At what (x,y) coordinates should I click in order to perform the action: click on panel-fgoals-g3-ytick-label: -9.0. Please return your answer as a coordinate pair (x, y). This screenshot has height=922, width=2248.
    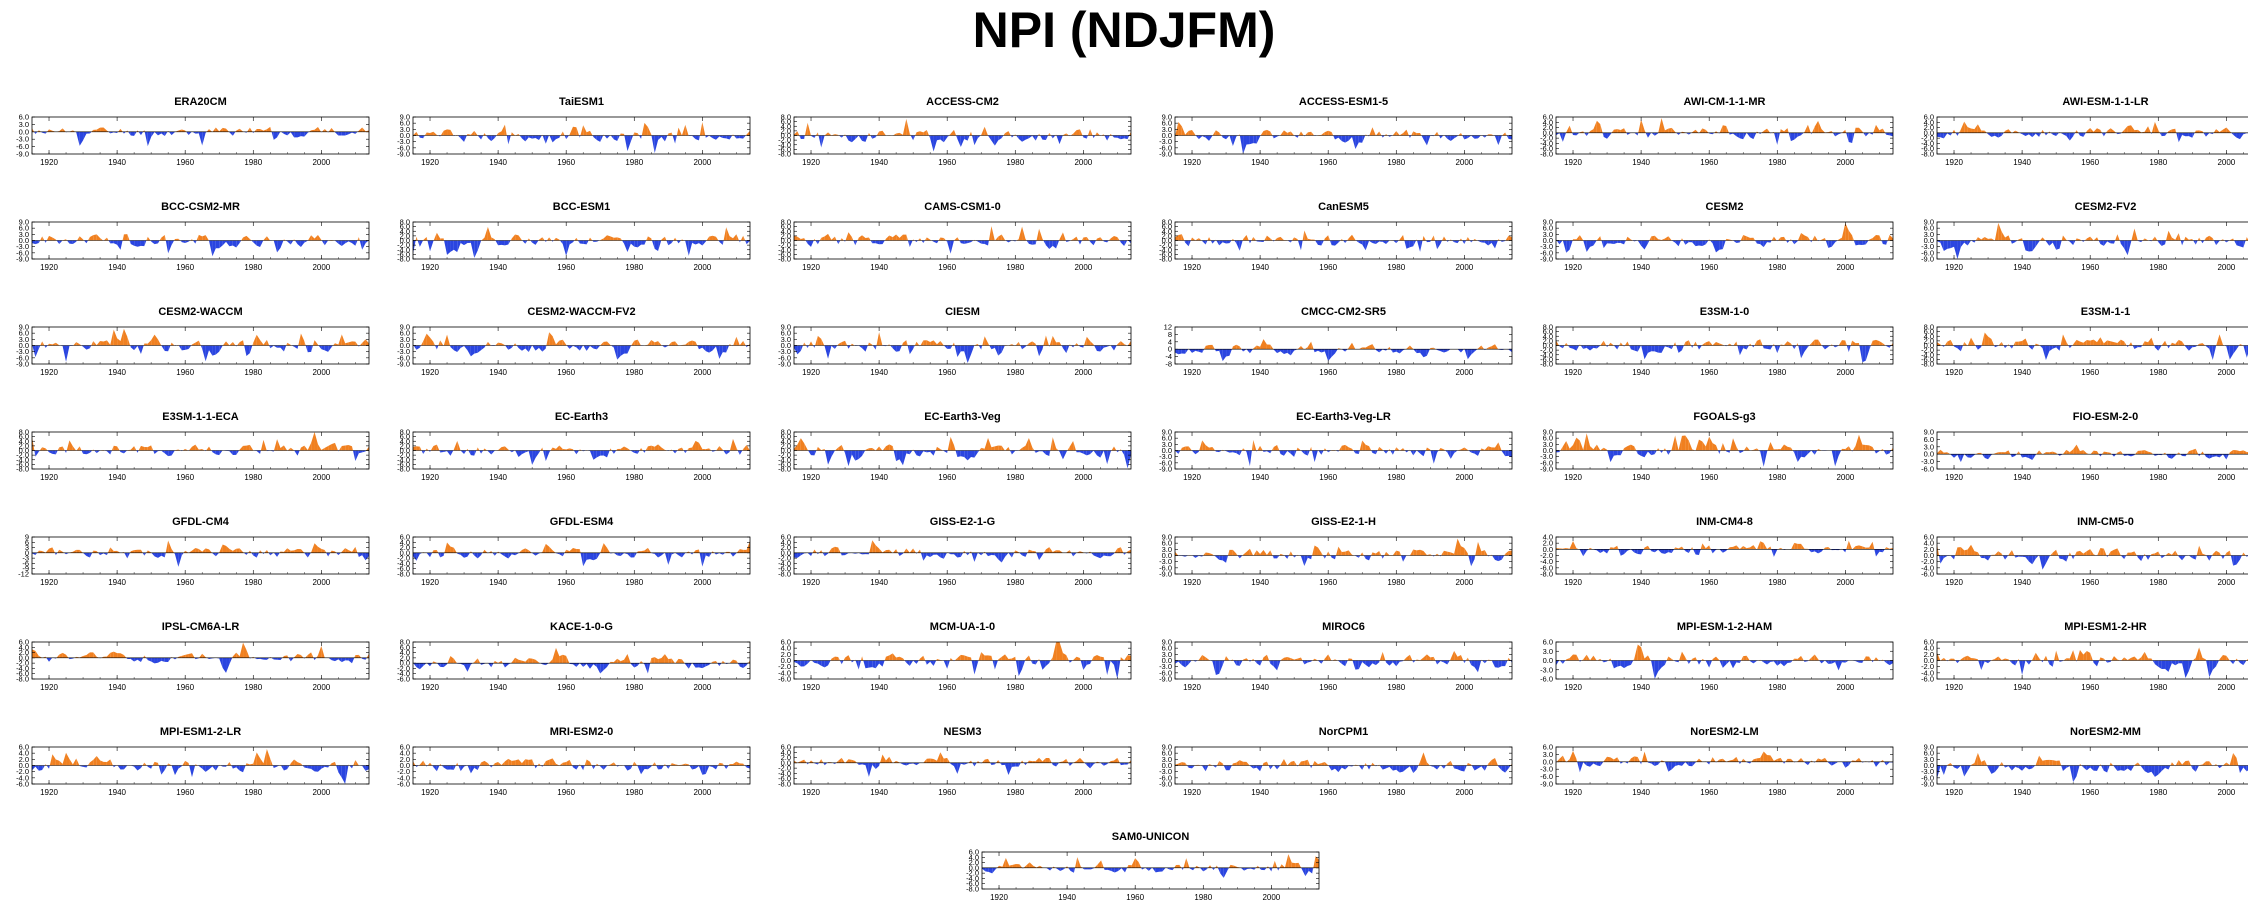
    Looking at the image, I should click on (1546, 469).